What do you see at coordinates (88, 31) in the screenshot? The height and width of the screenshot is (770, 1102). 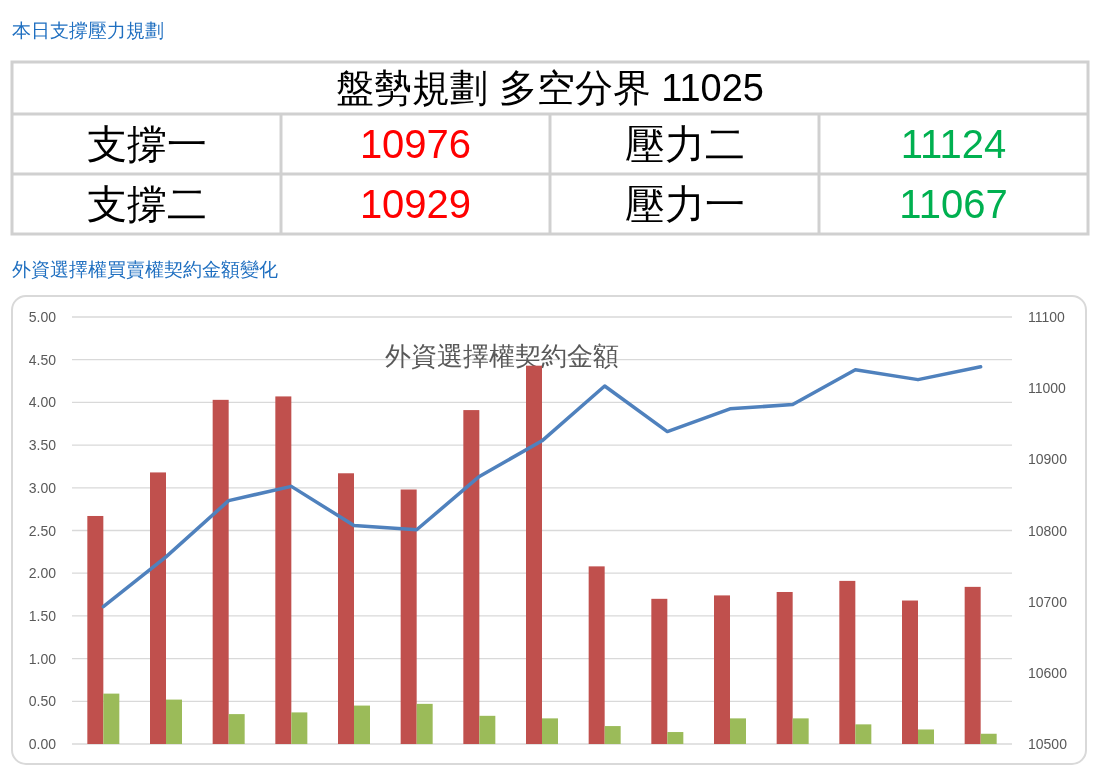 I see `text: 本日支撐壓力規劃` at bounding box center [88, 31].